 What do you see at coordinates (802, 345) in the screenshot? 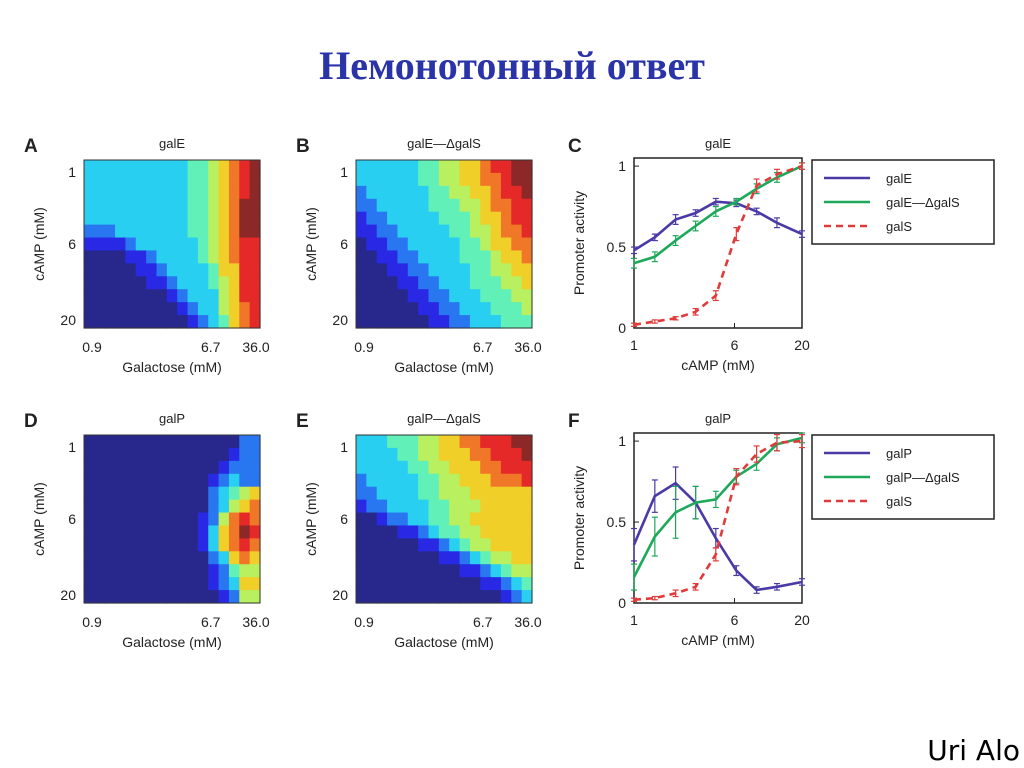
I see `x-tick-label: 20` at bounding box center [802, 345].